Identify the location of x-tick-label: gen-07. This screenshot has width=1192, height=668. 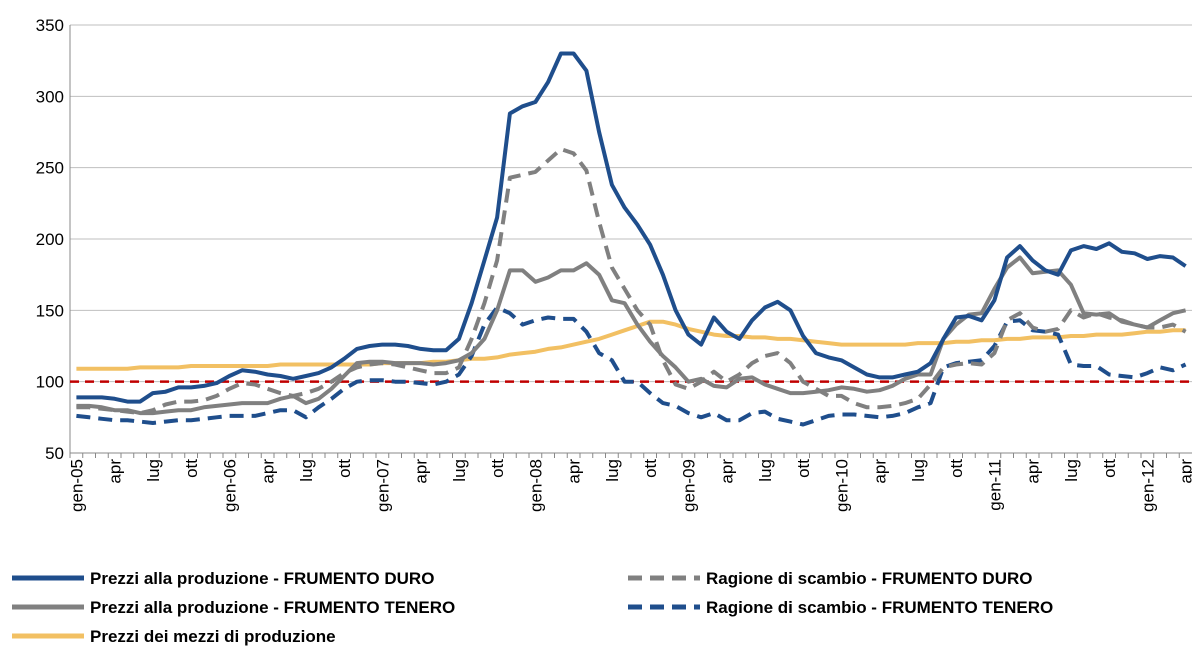
(382, 485).